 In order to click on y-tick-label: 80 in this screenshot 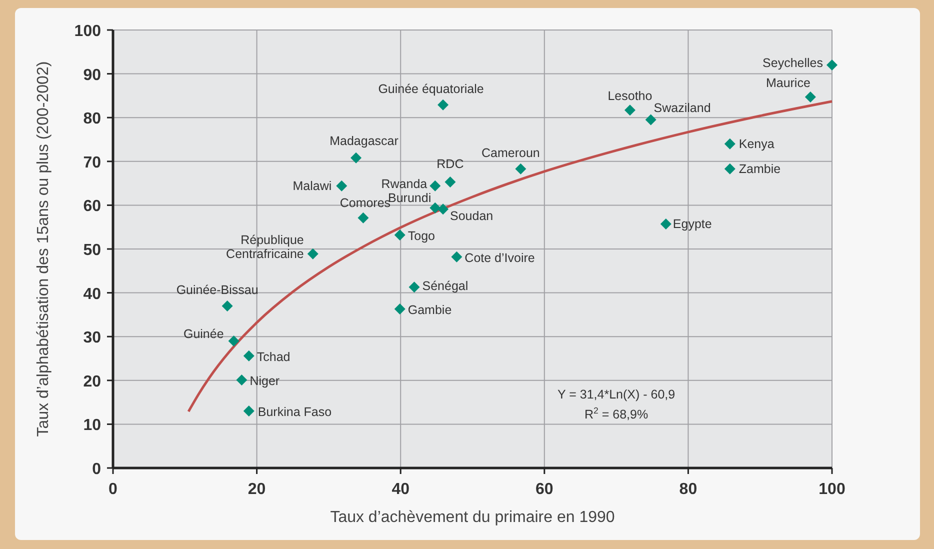, I will do `click(92, 119)`.